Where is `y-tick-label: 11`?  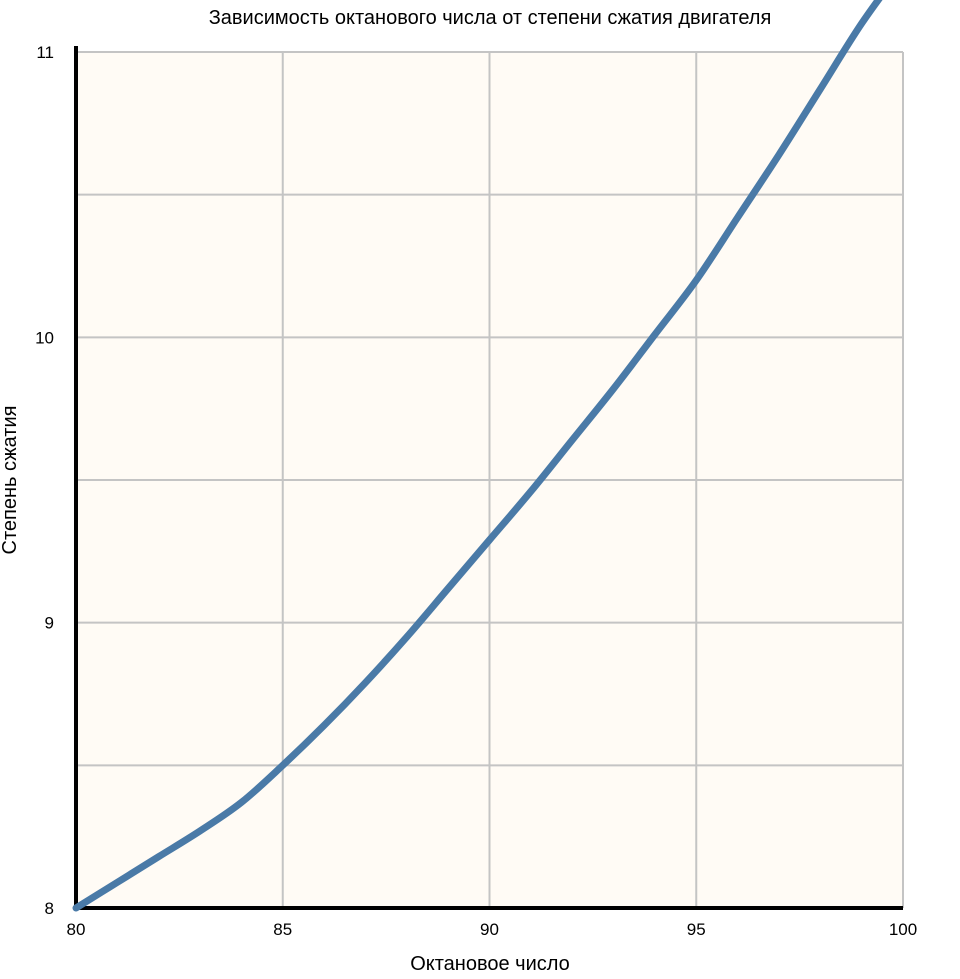 y-tick-label: 11 is located at coordinates (45, 52).